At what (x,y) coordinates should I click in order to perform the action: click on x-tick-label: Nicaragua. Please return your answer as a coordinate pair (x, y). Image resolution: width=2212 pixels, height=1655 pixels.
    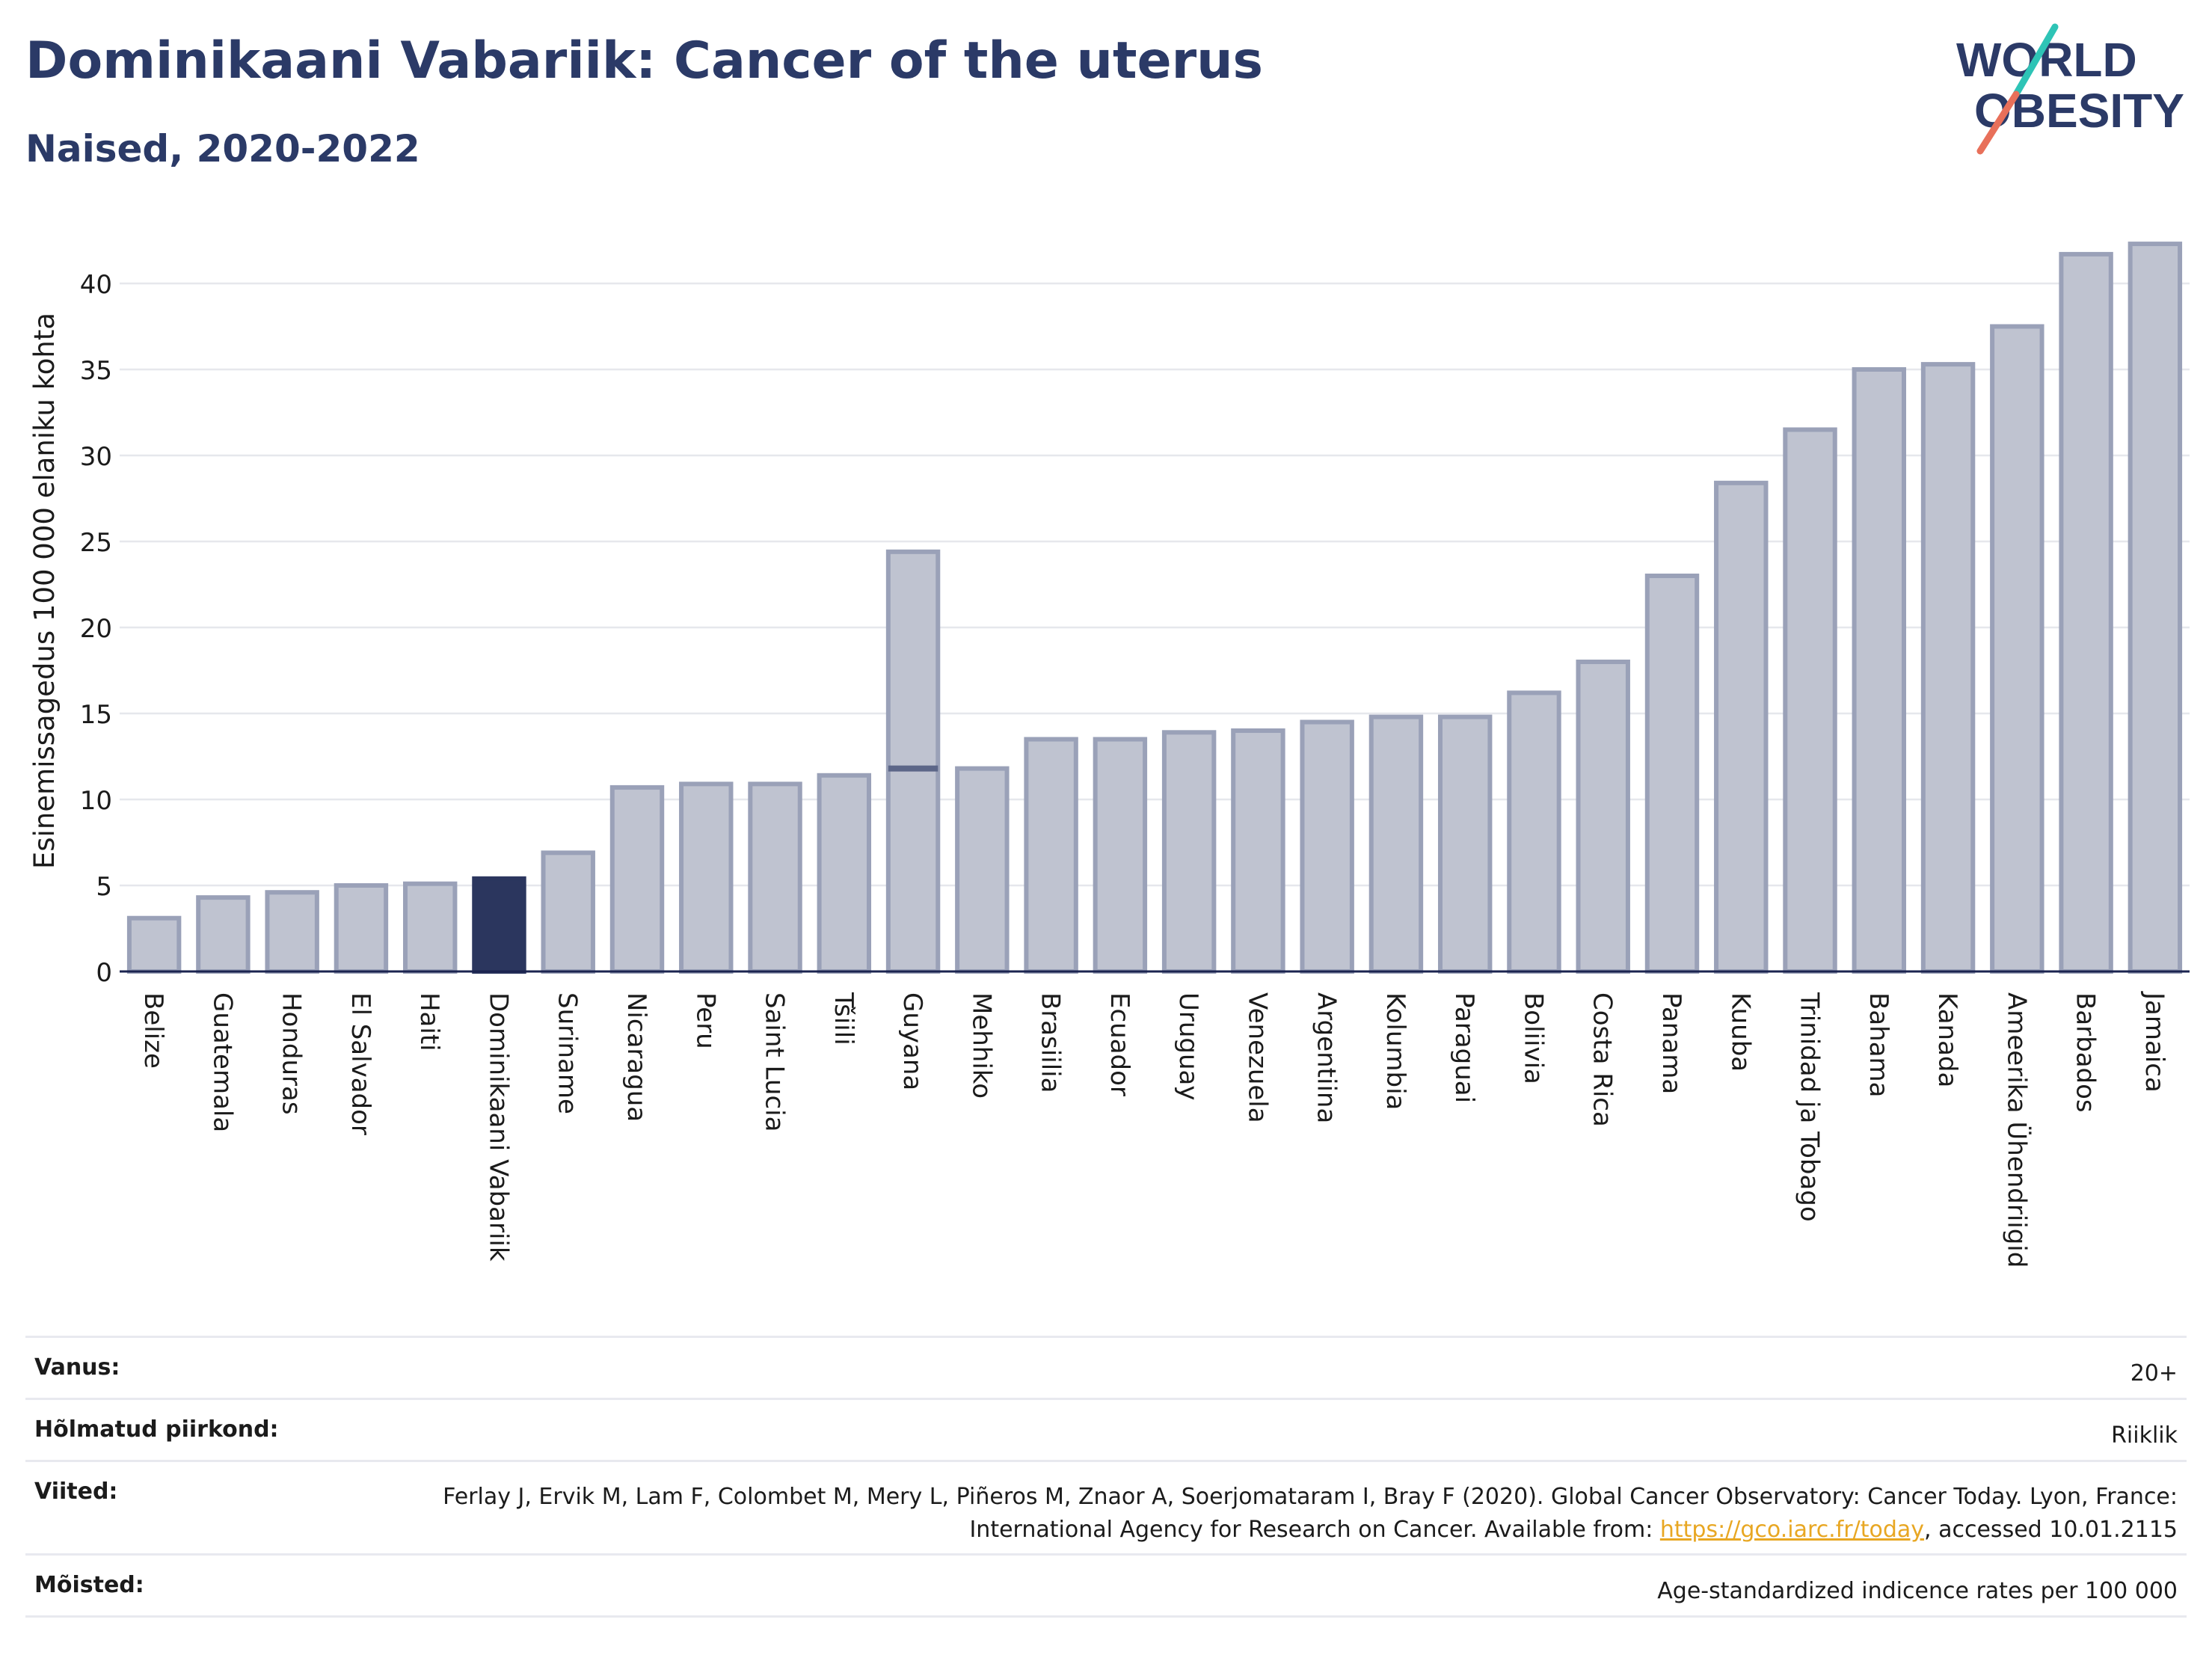
    Looking at the image, I should click on (636, 1057).